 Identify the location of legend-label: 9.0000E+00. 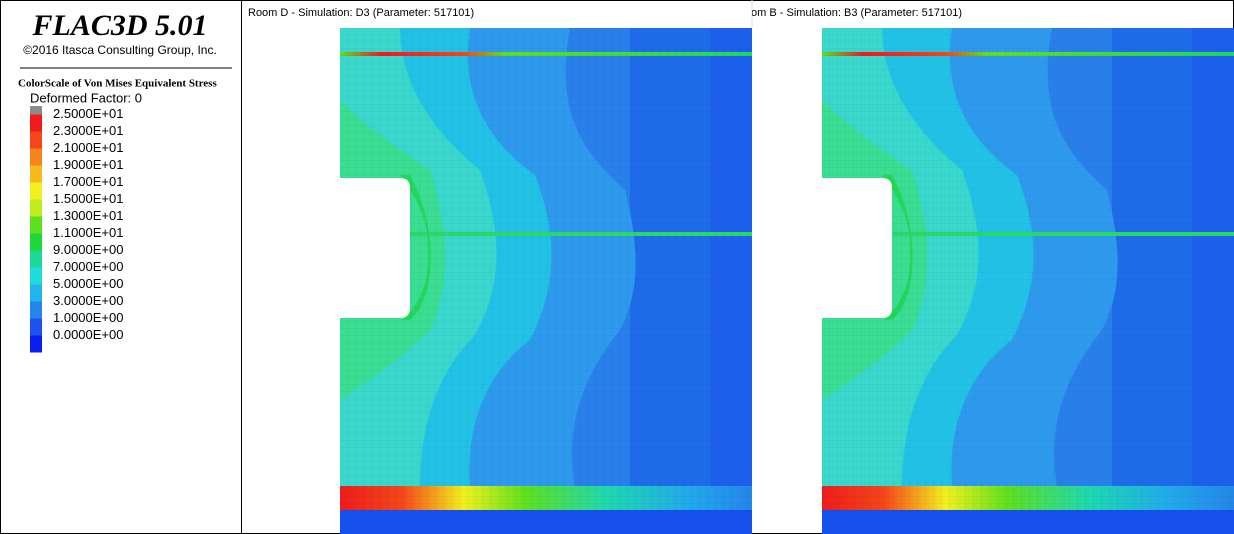
(88, 249).